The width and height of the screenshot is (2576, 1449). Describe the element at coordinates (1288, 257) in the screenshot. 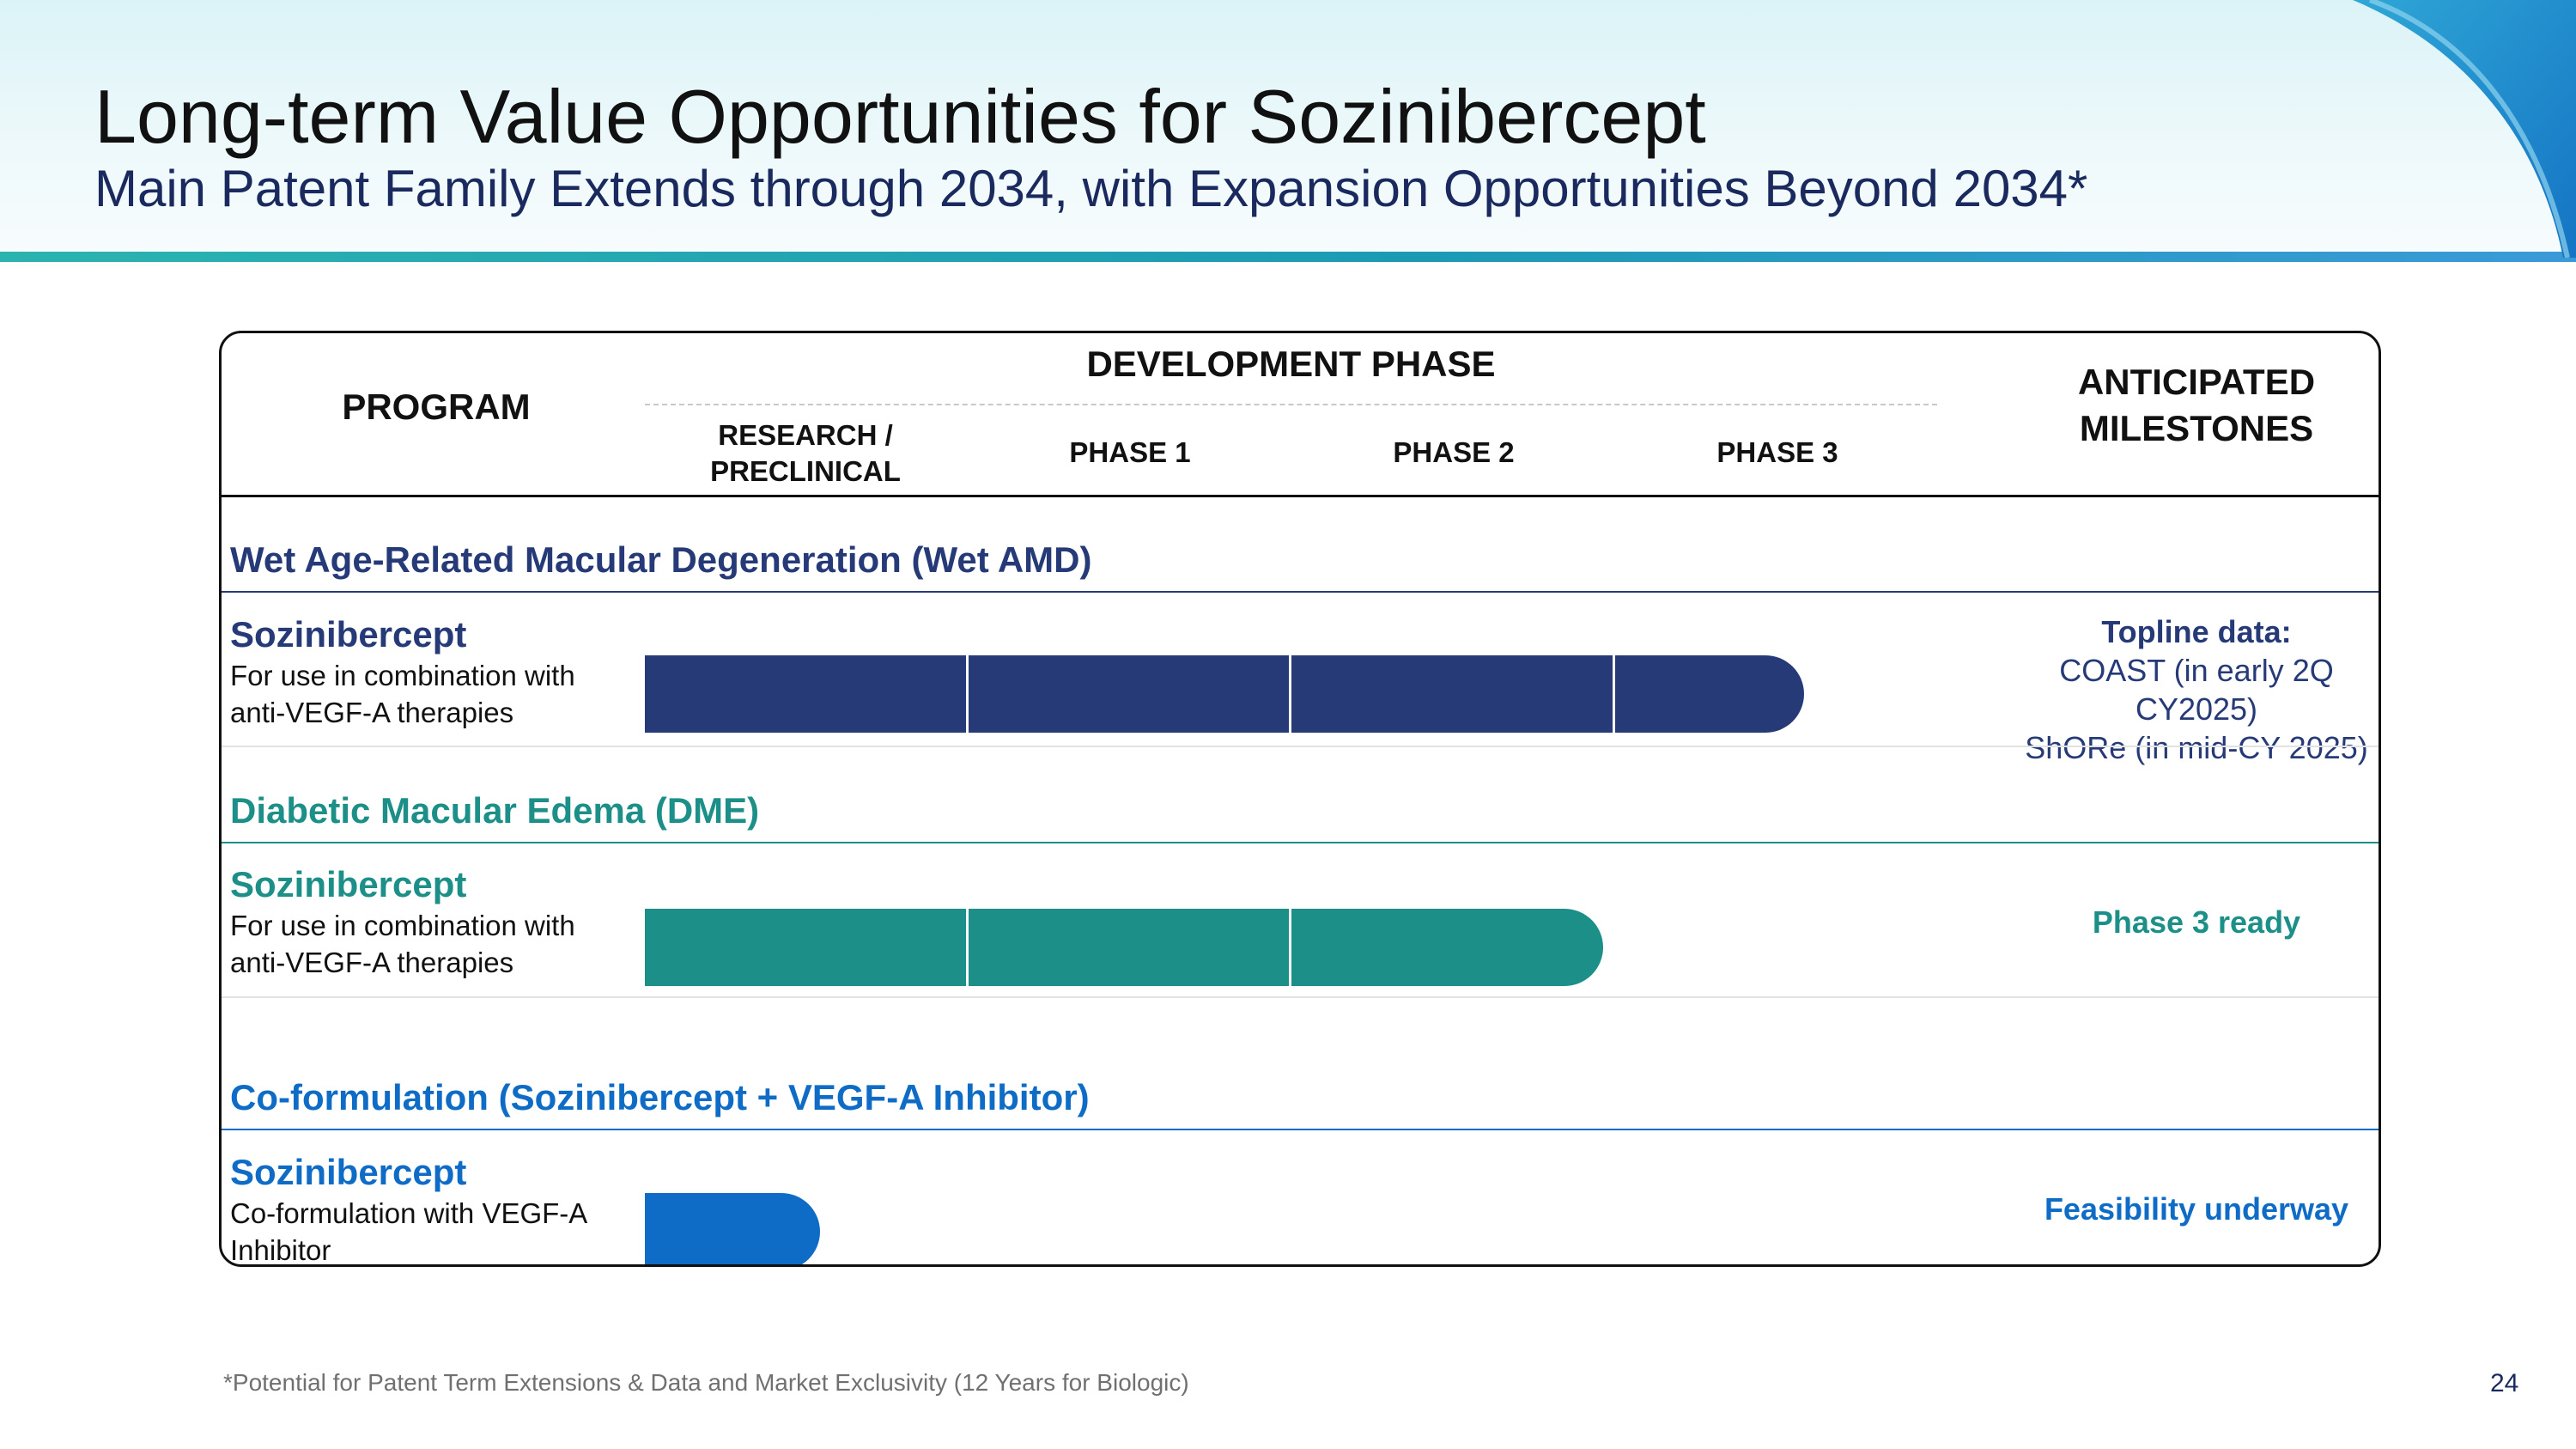

I see `header-divider` at that location.